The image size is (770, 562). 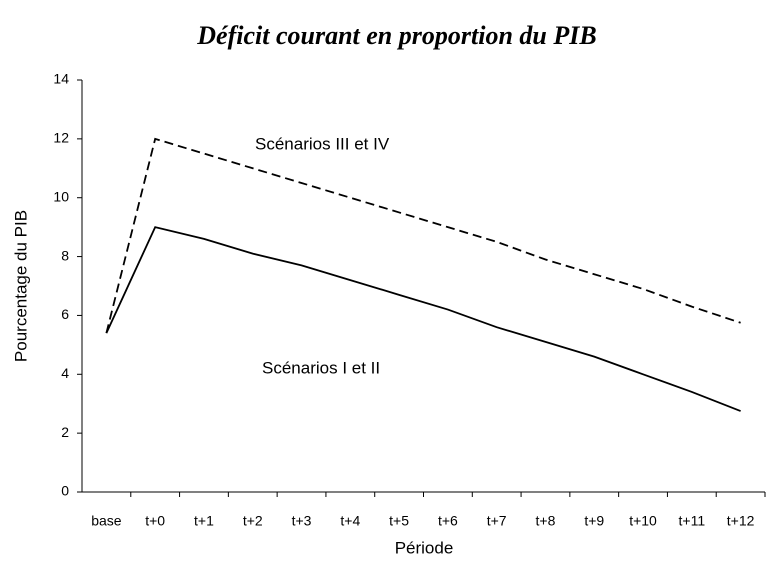 I want to click on x-tick-label: t+8, so click(x=546, y=521).